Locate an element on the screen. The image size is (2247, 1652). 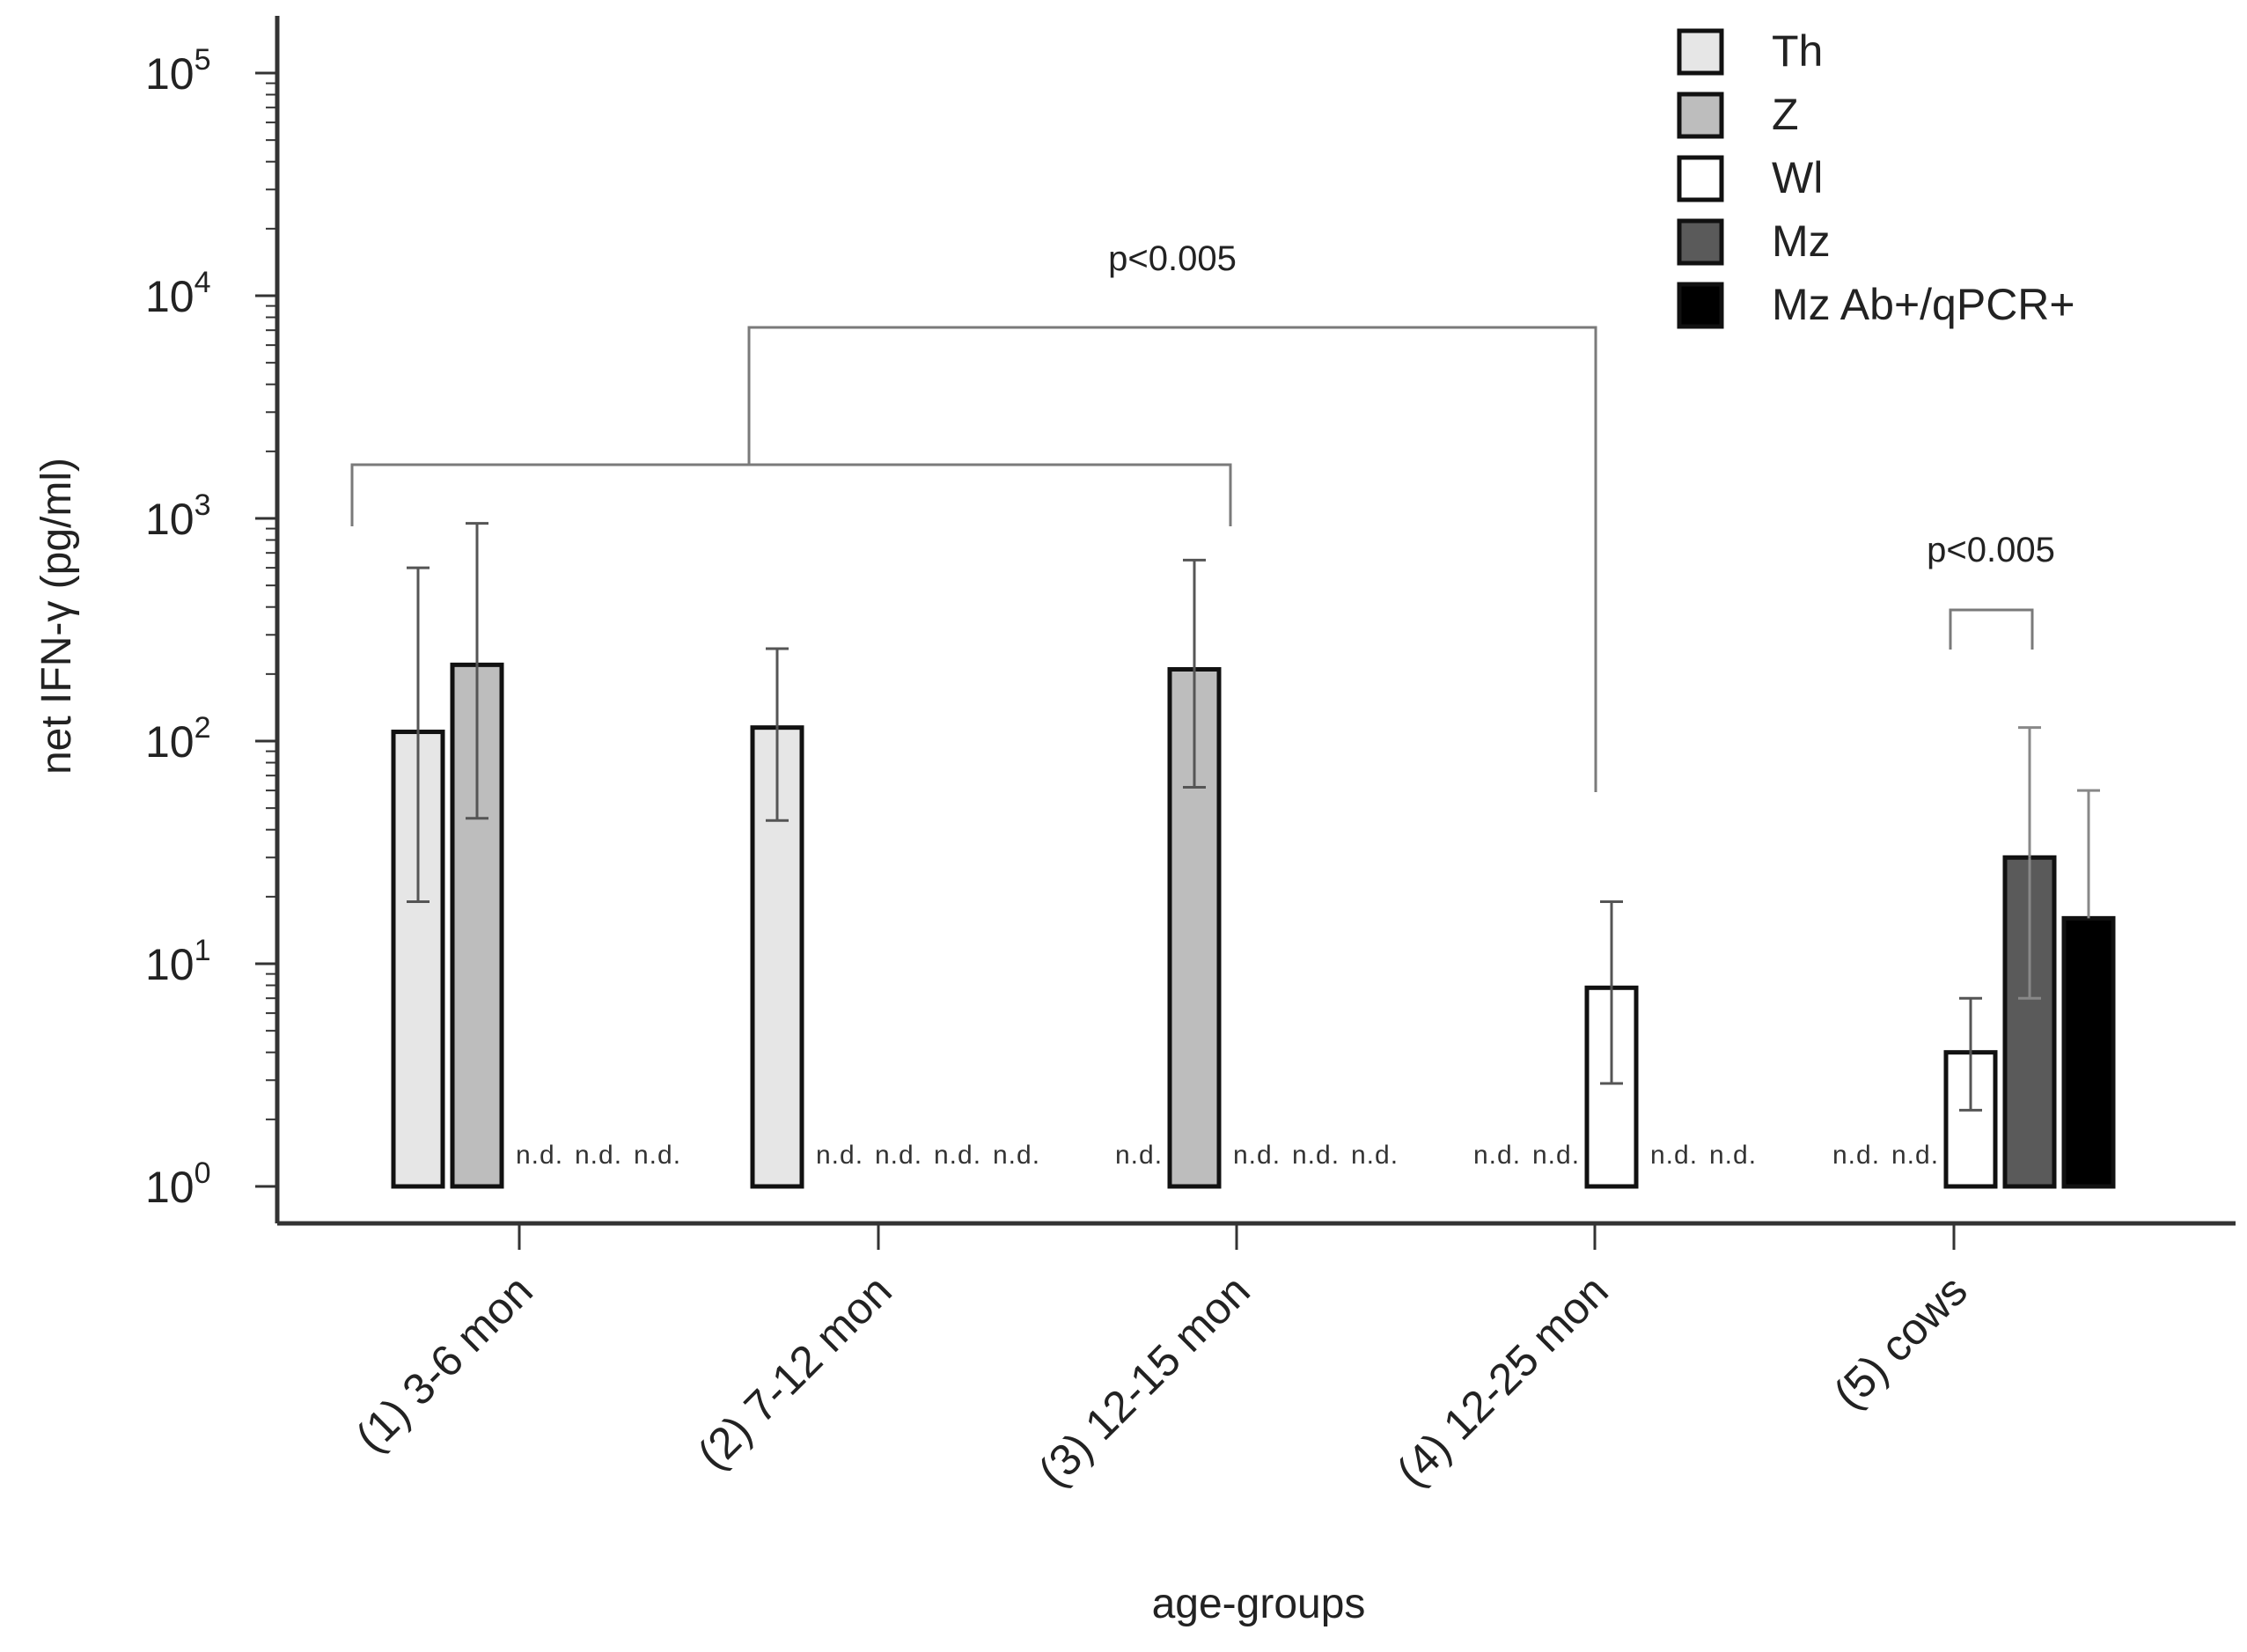
legend-item: Z is located at coordinates (1738, 114).